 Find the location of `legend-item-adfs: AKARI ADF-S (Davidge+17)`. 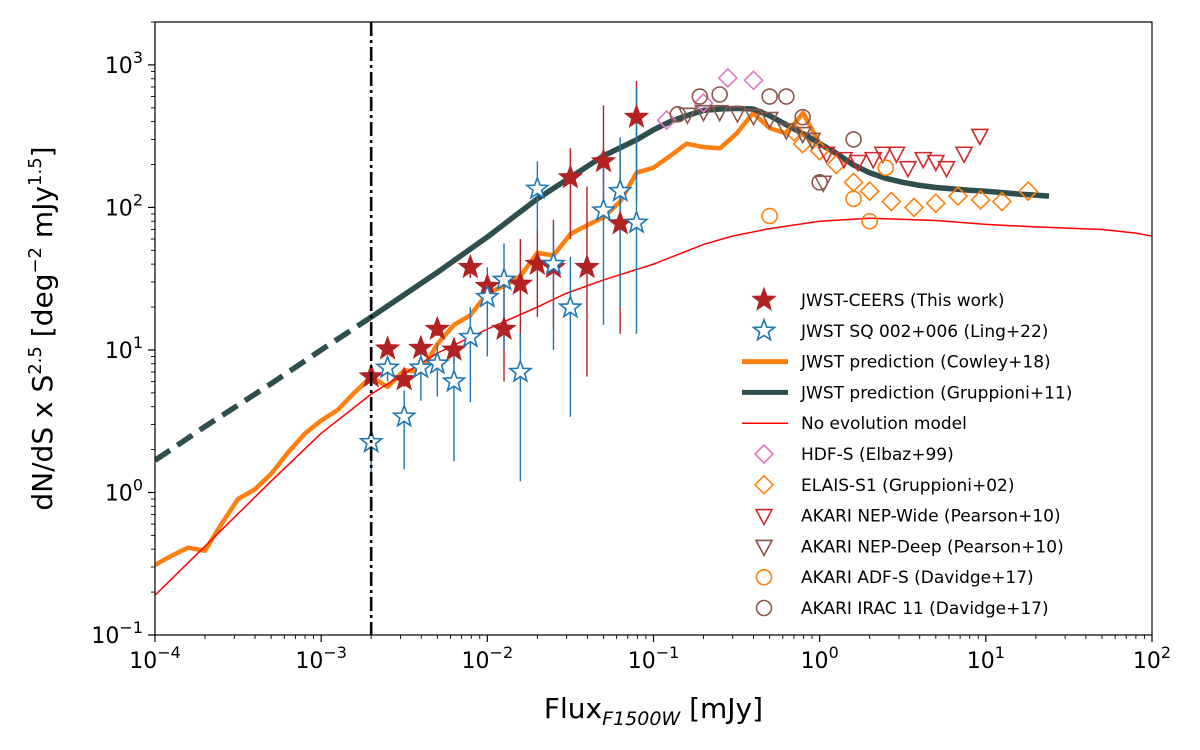

legend-item-adfs: AKARI ADF-S (Davidge+17) is located at coordinates (894, 578).